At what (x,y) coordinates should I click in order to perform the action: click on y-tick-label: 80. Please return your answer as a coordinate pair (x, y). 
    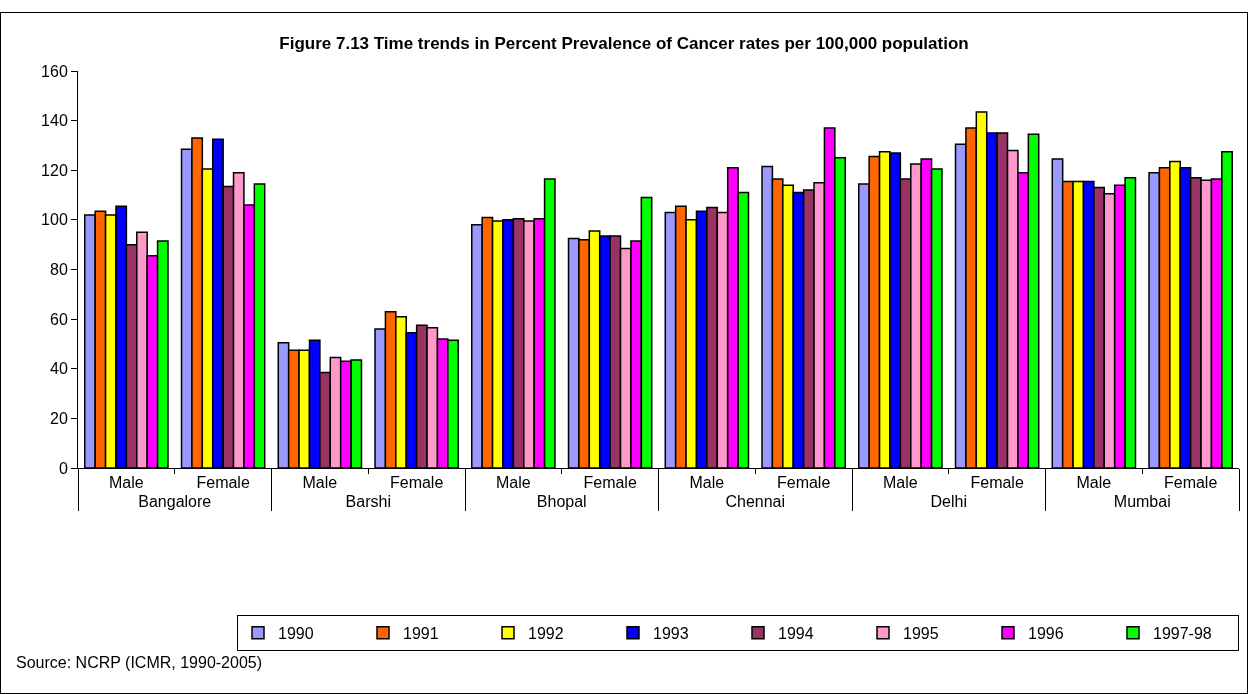
    Looking at the image, I should click on (59, 270).